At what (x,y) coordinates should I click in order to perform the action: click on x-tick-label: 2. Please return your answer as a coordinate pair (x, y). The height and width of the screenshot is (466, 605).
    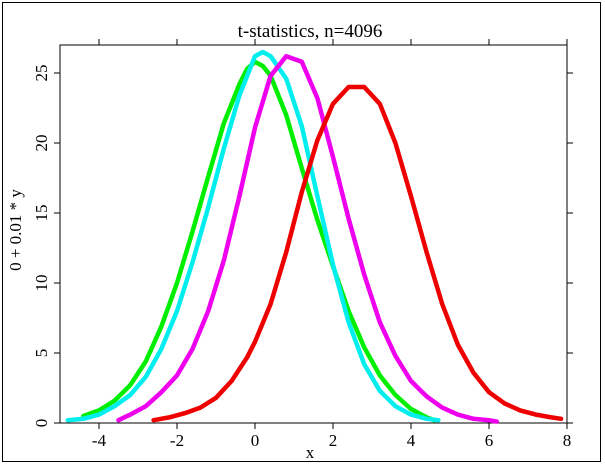
    Looking at the image, I should click on (333, 440).